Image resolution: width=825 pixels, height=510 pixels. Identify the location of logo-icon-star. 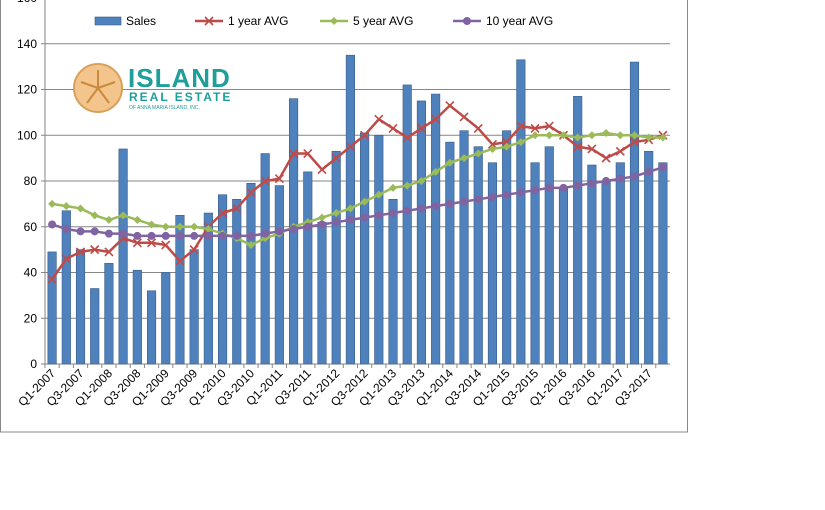
(98, 87).